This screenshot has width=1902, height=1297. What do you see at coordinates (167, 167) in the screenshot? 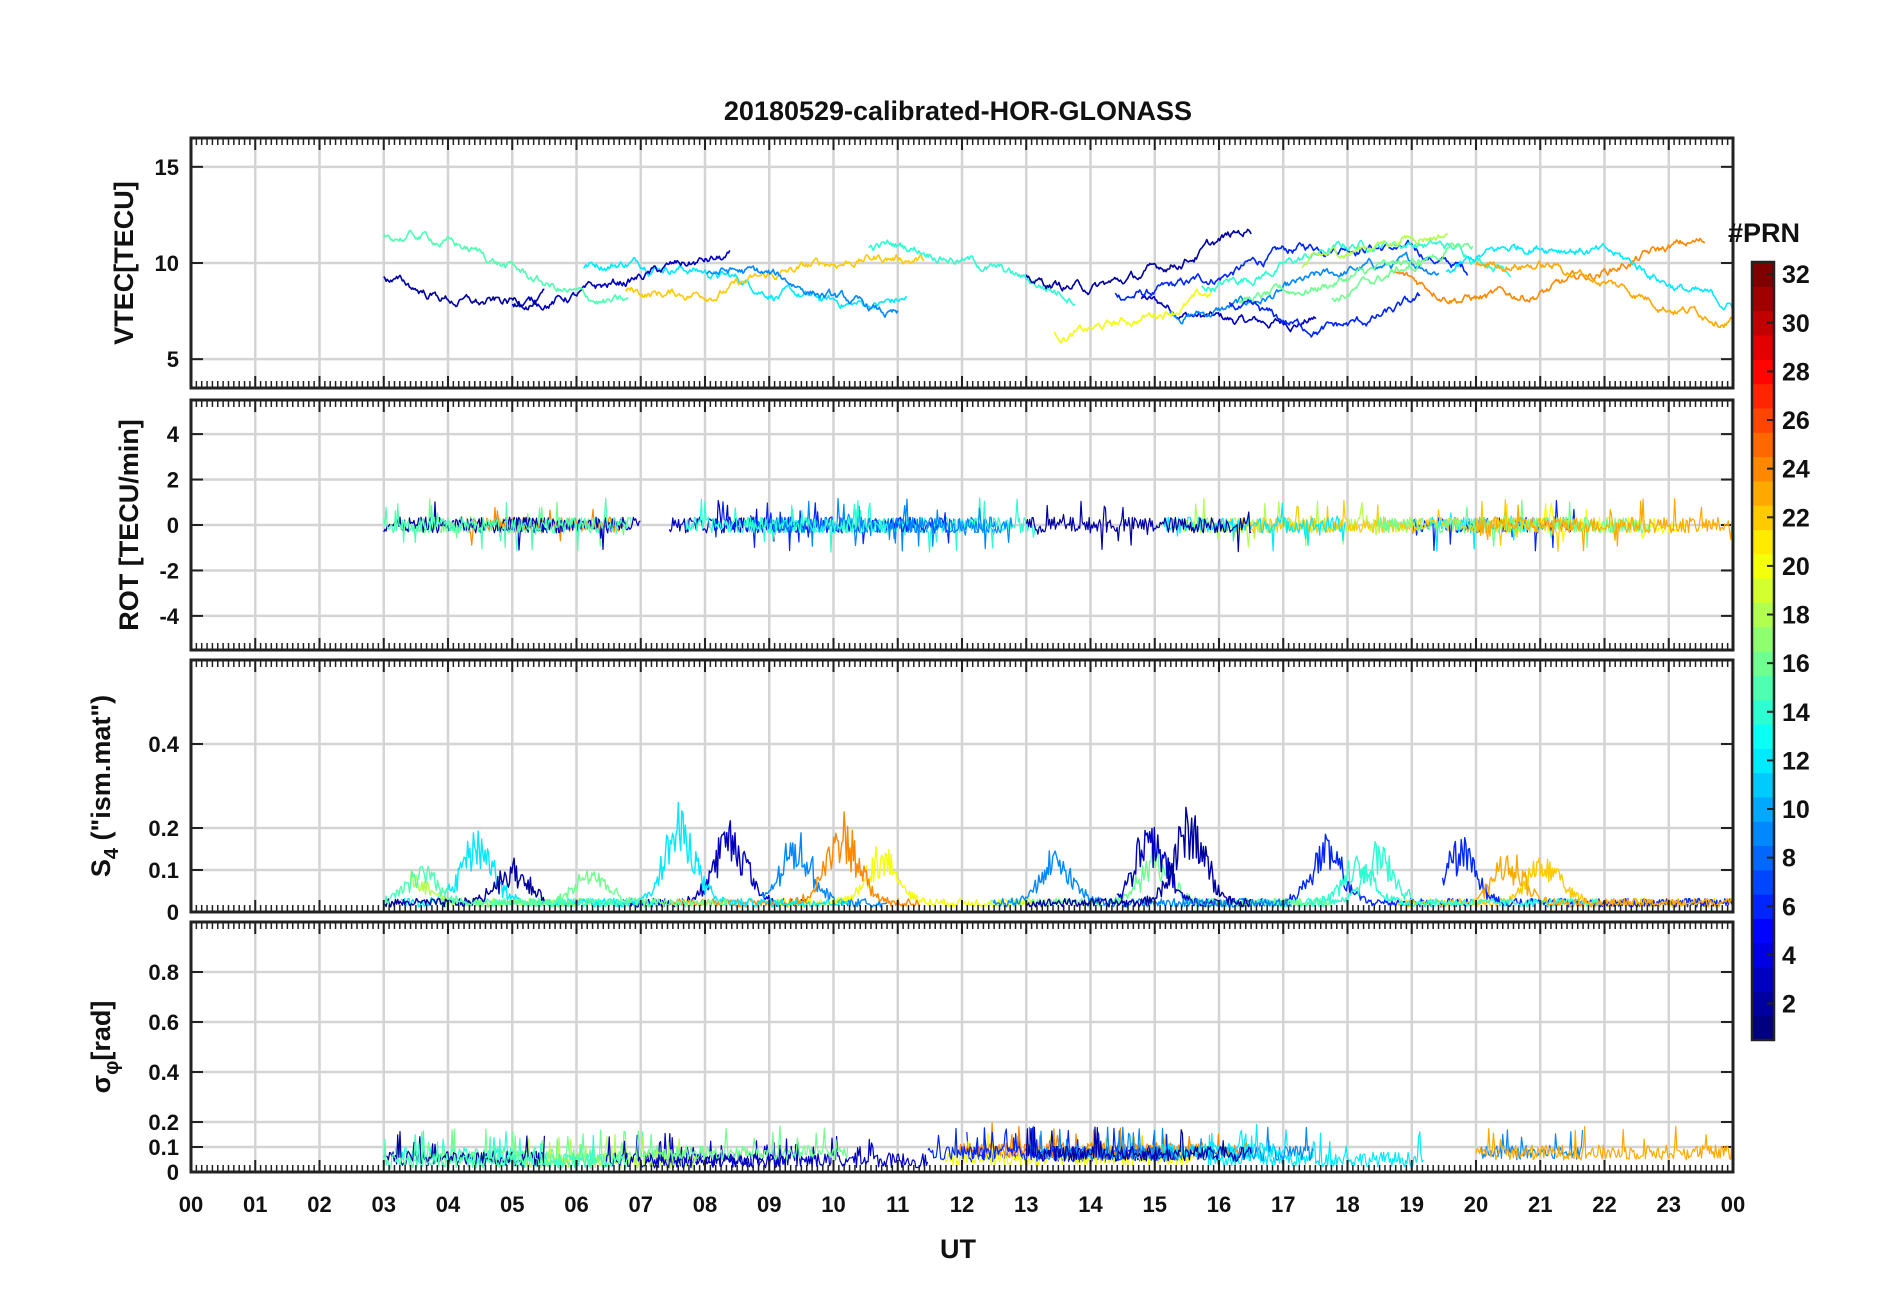
I see `y-tick-label: 15` at bounding box center [167, 167].